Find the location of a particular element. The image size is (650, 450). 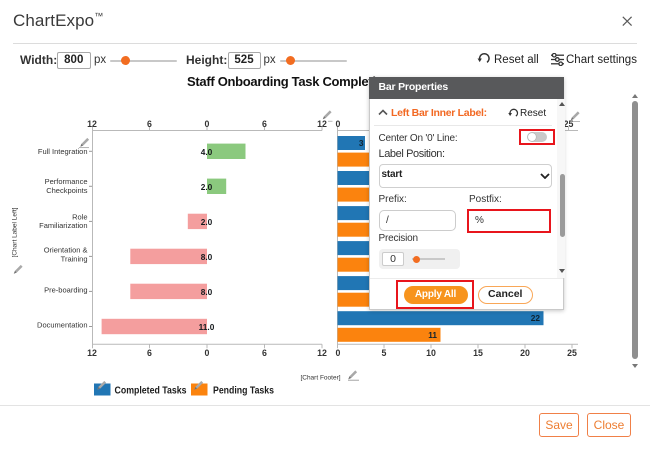

svg-text: [Chart Label Left] is located at coordinates (15, 232).